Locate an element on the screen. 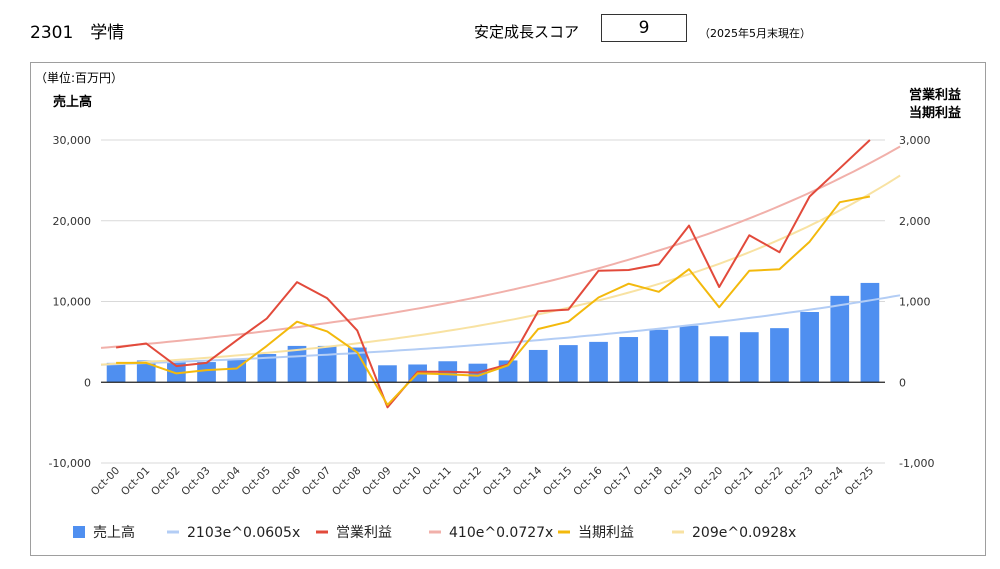 Image resolution: width=1000 pixels, height=569 pixels. x-tick-label: Oct-18 is located at coordinates (648, 481).